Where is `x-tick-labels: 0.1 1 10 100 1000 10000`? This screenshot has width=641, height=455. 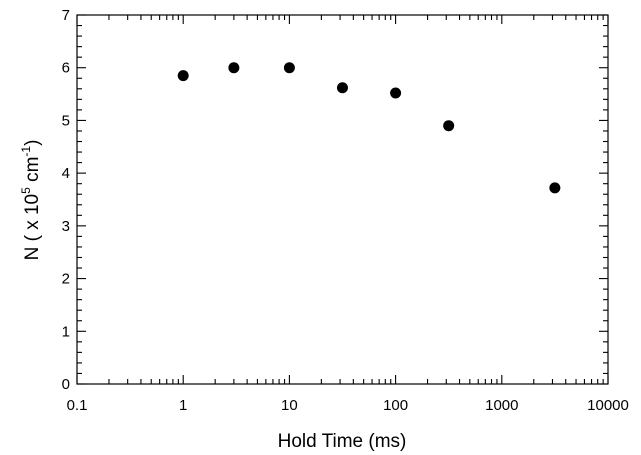
x-tick-labels: 0.1 1 10 100 1000 10000 is located at coordinates (348, 405).